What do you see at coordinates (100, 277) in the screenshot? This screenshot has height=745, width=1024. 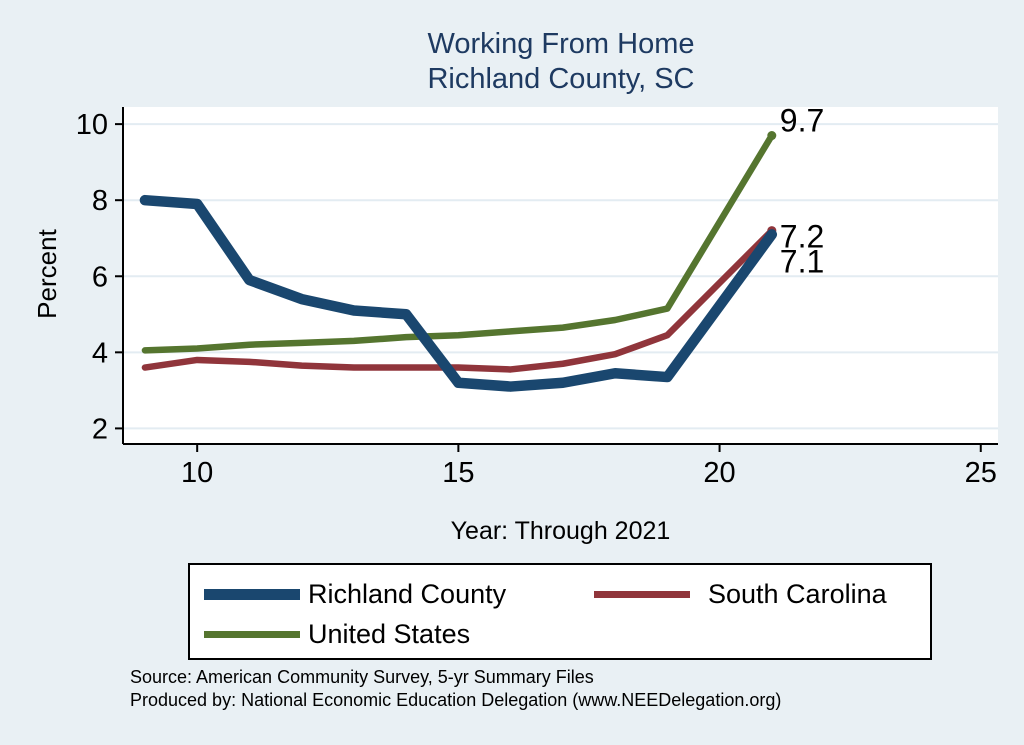 I see `y-tick-label-6: 6` at bounding box center [100, 277].